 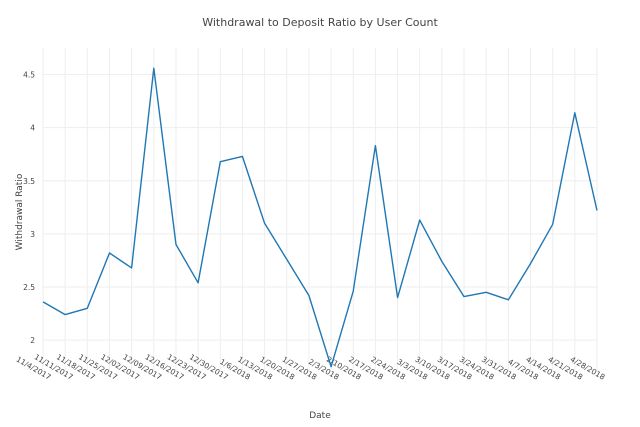 I want to click on y-tick-label: 4.5, so click(x=29, y=75).